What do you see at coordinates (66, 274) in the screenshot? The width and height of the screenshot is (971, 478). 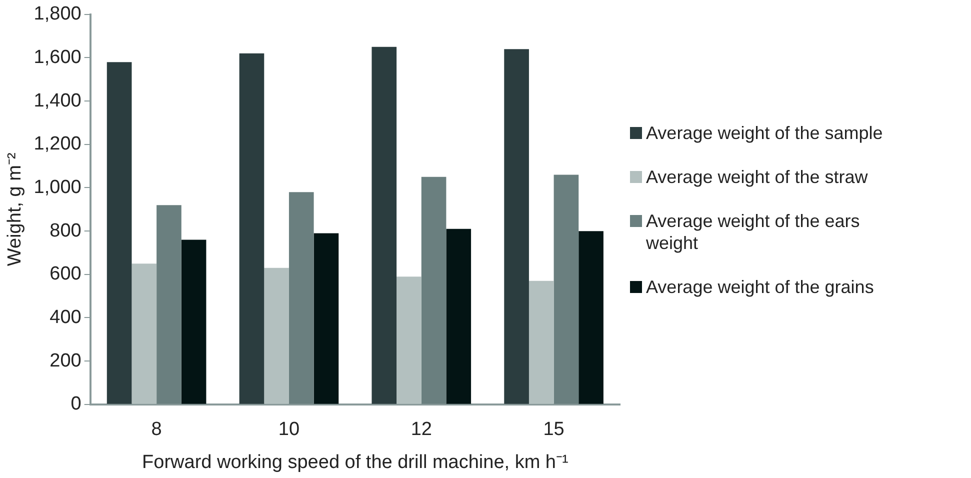 I see `y-tick-label: 600` at bounding box center [66, 274].